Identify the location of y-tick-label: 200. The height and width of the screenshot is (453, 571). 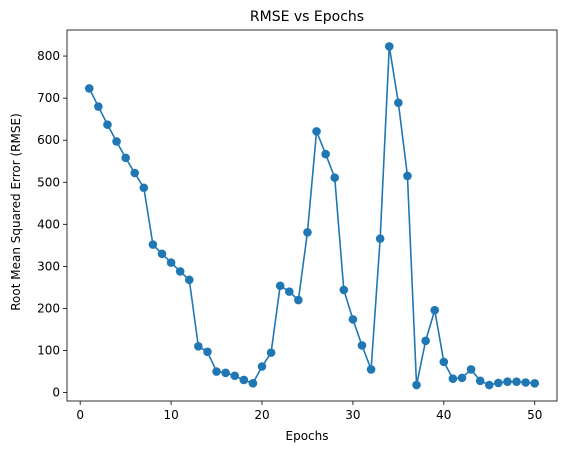
(48, 308).